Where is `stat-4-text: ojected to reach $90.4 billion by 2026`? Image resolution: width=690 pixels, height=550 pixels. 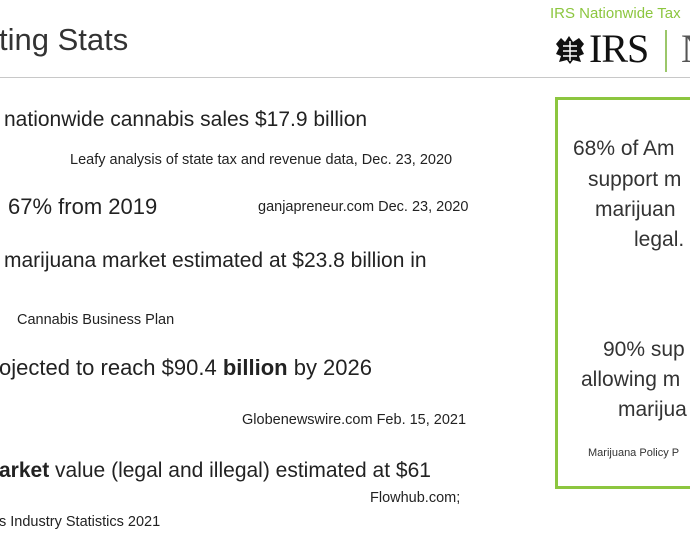 stat-4-text: ojected to reach $90.4 billion by 2026 is located at coordinates (186, 368).